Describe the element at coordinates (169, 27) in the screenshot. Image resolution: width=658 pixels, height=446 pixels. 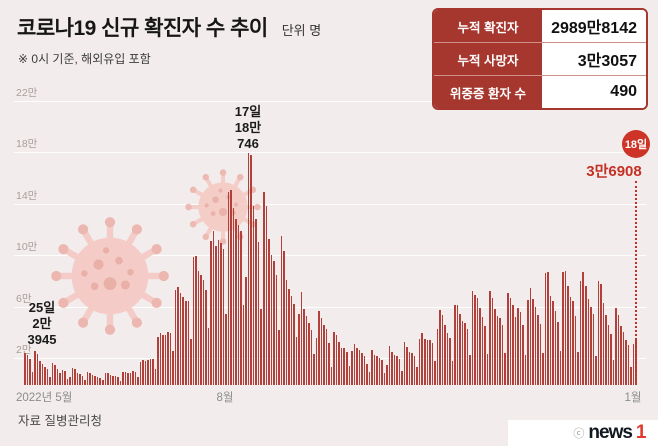
I see `header: 코로나19 신규 확진자 수 추이 단위 명` at that location.